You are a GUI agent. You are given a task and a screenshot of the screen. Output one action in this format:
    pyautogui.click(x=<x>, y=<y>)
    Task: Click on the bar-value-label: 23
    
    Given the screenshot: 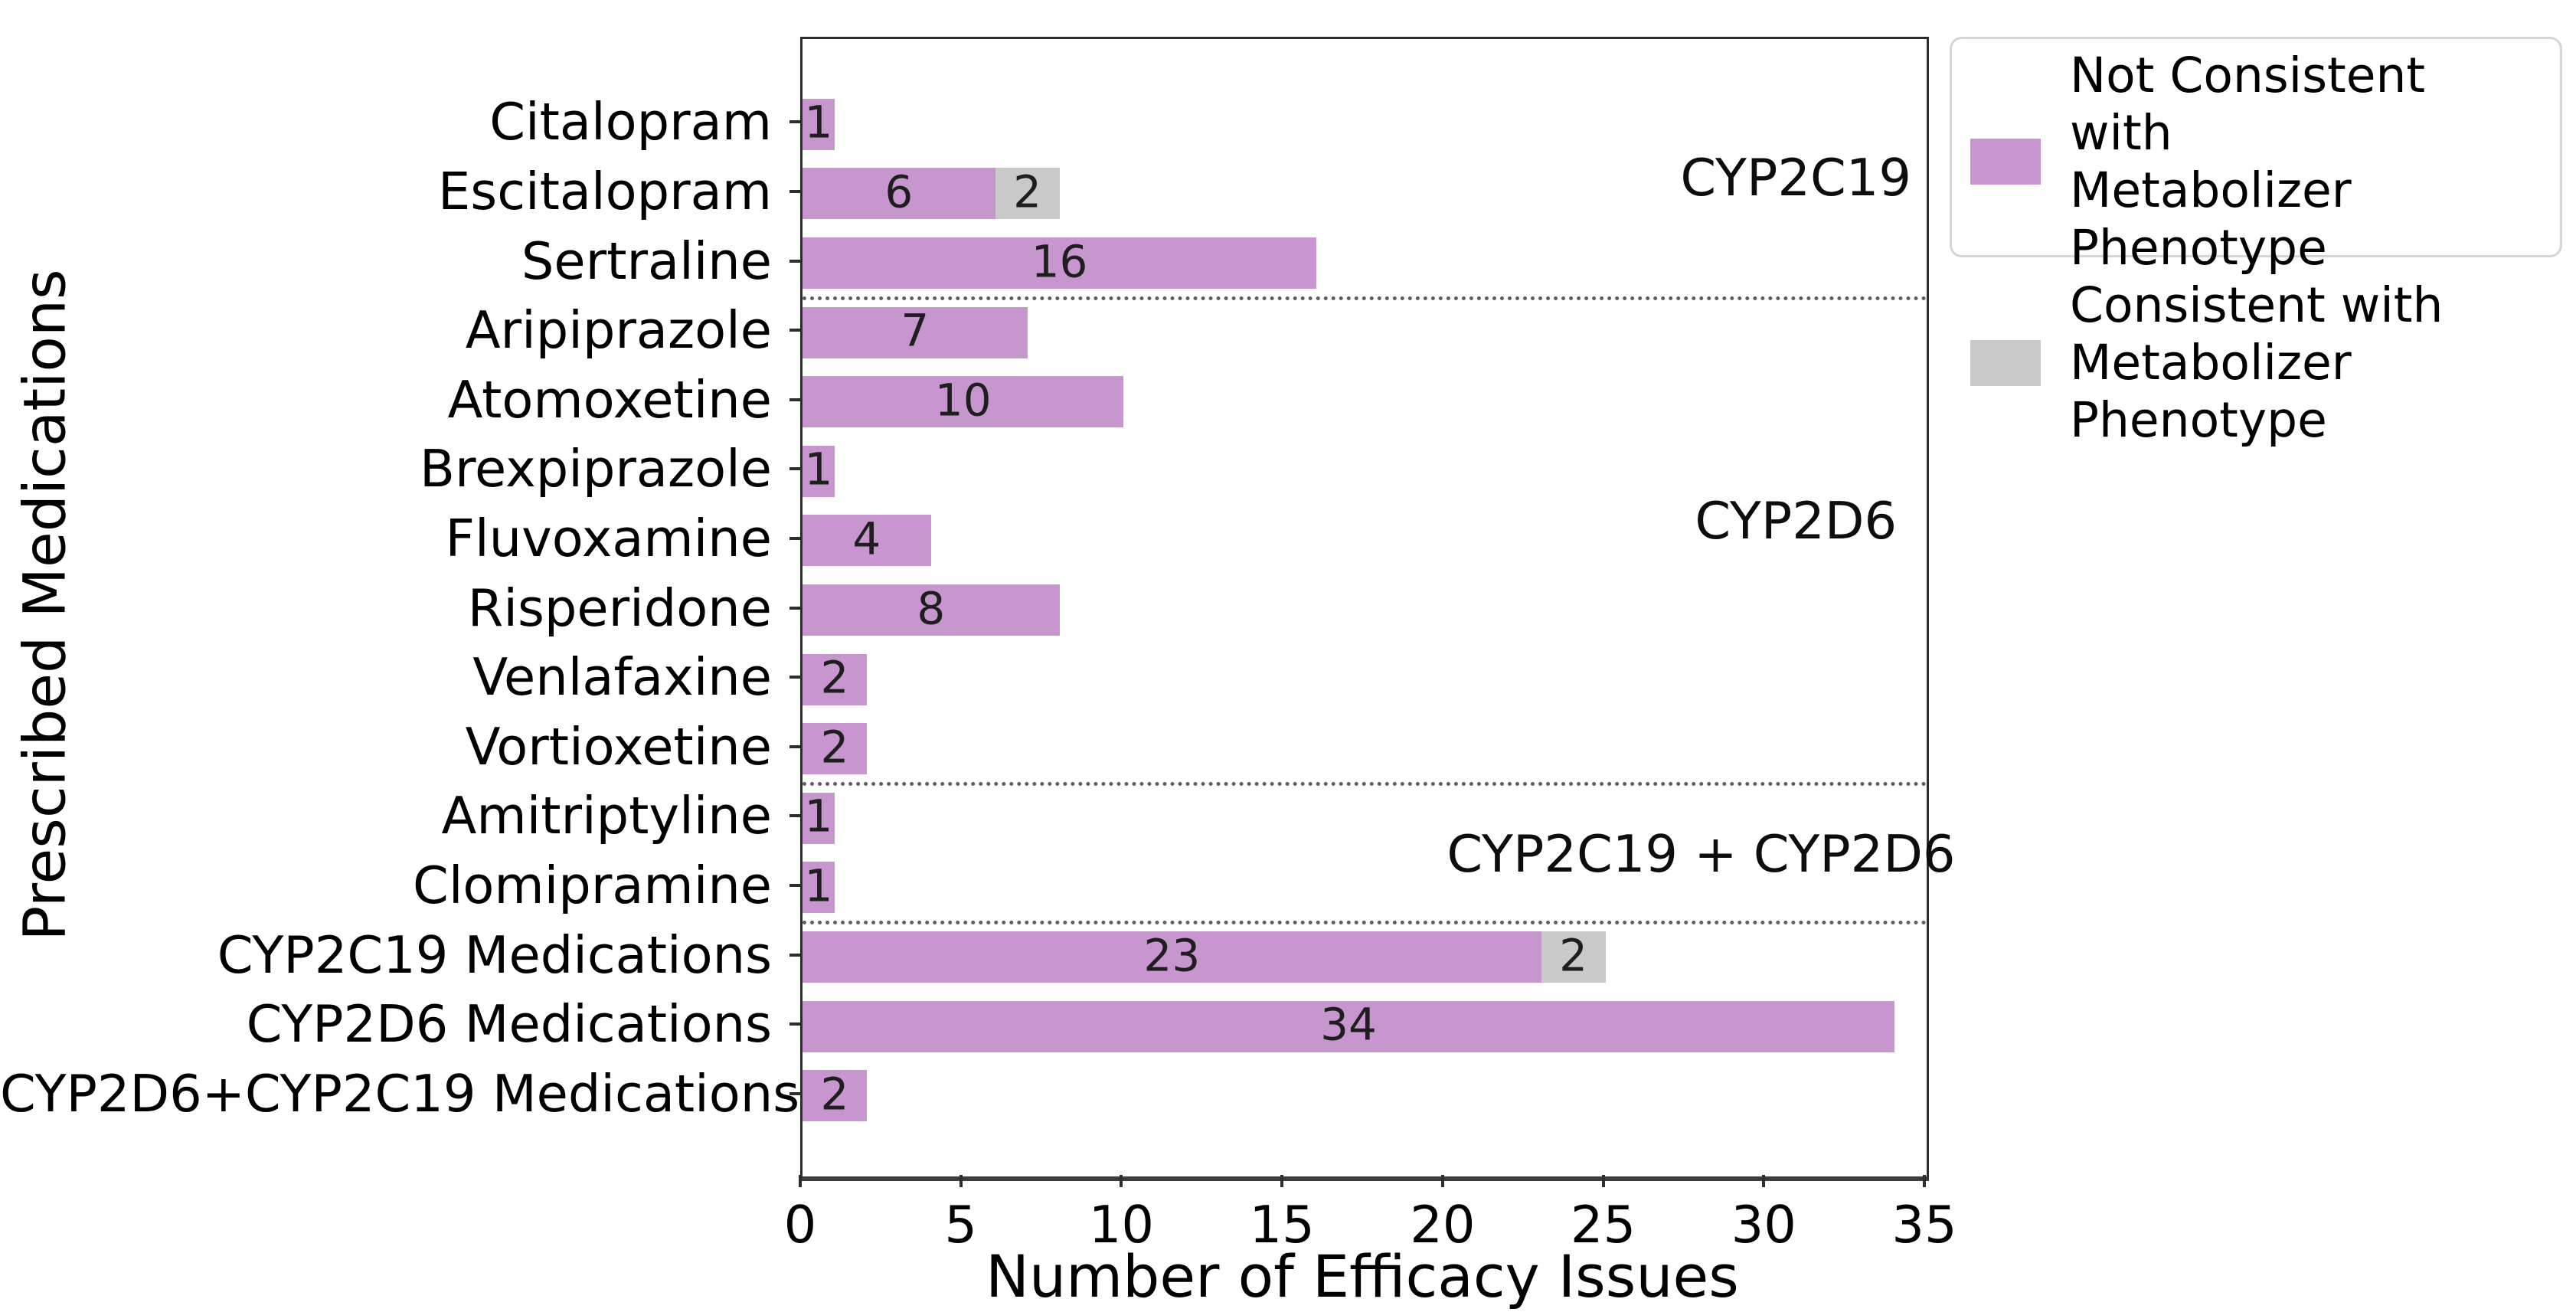 What is the action you would take?
    pyautogui.click(x=1172, y=954)
    